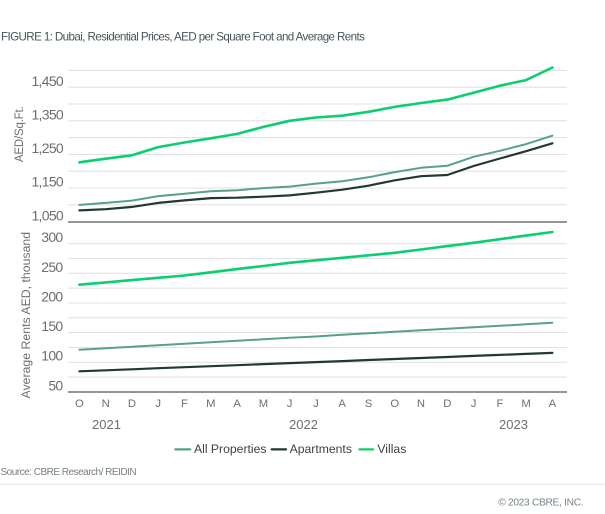 The height and width of the screenshot is (514, 605). What do you see at coordinates (52, 326) in the screenshot?
I see `svg-text: 150` at bounding box center [52, 326].